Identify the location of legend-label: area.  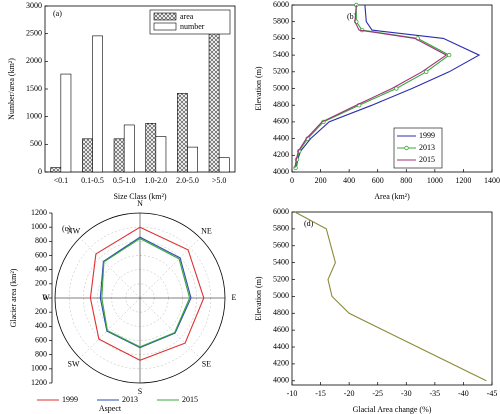
(187, 16).